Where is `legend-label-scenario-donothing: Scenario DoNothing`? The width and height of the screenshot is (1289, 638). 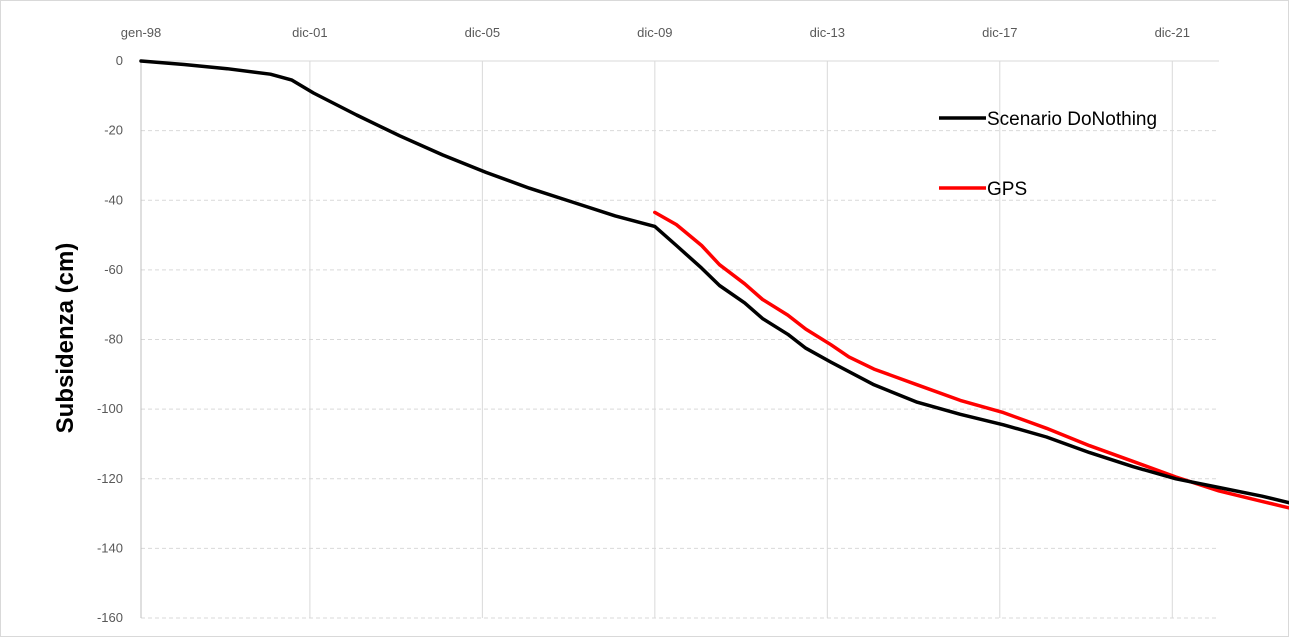 legend-label-scenario-donothing: Scenario DoNothing is located at coordinates (1072, 119).